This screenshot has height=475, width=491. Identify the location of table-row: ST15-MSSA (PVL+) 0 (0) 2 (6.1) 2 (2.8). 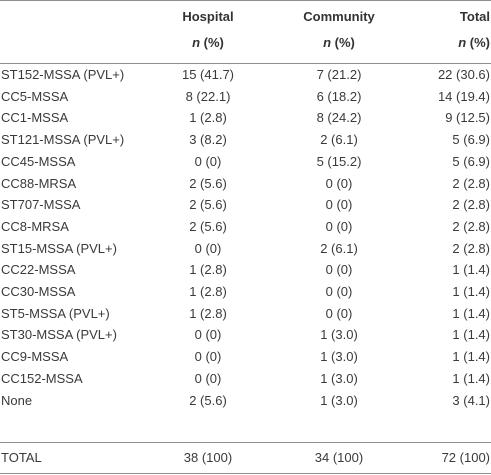
(245, 249).